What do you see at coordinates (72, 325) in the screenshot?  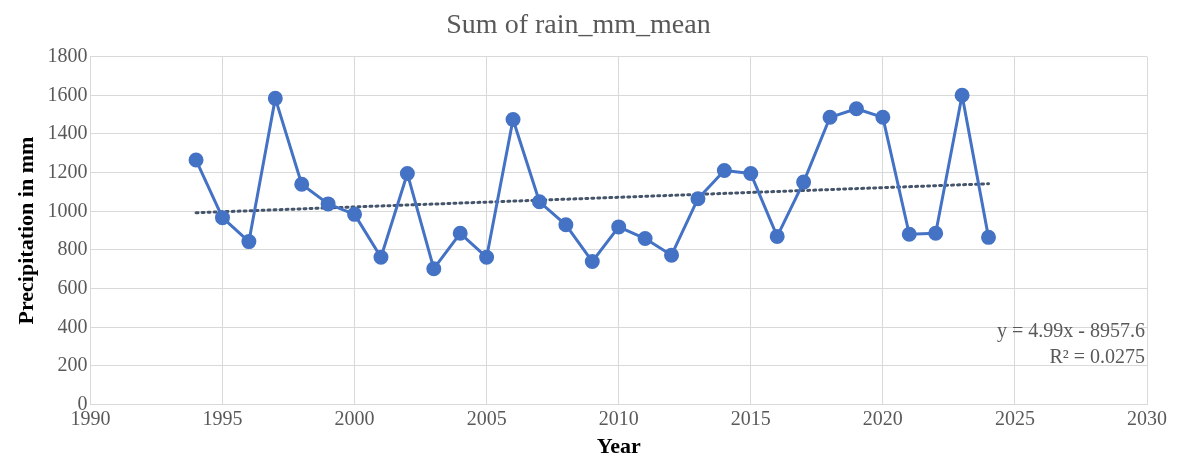 I see `y-tick-label: 400` at bounding box center [72, 325].